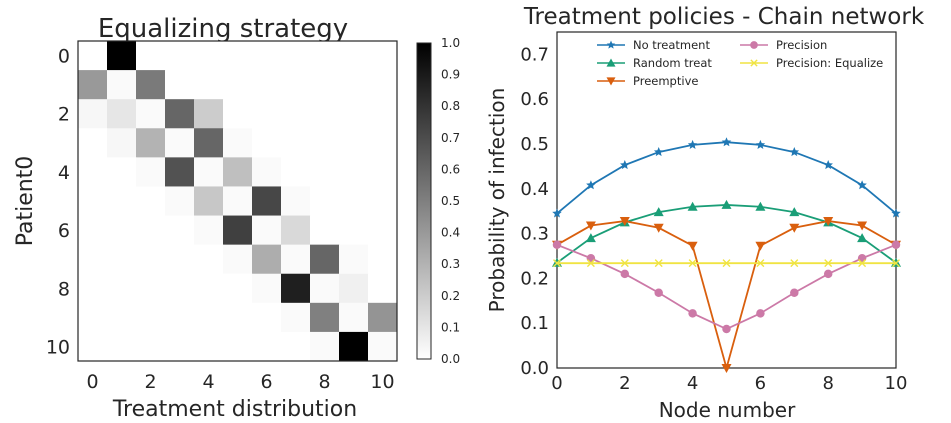 The image size is (951, 423). I want to click on heatmap-x-tick-label: 10, so click(382, 382).